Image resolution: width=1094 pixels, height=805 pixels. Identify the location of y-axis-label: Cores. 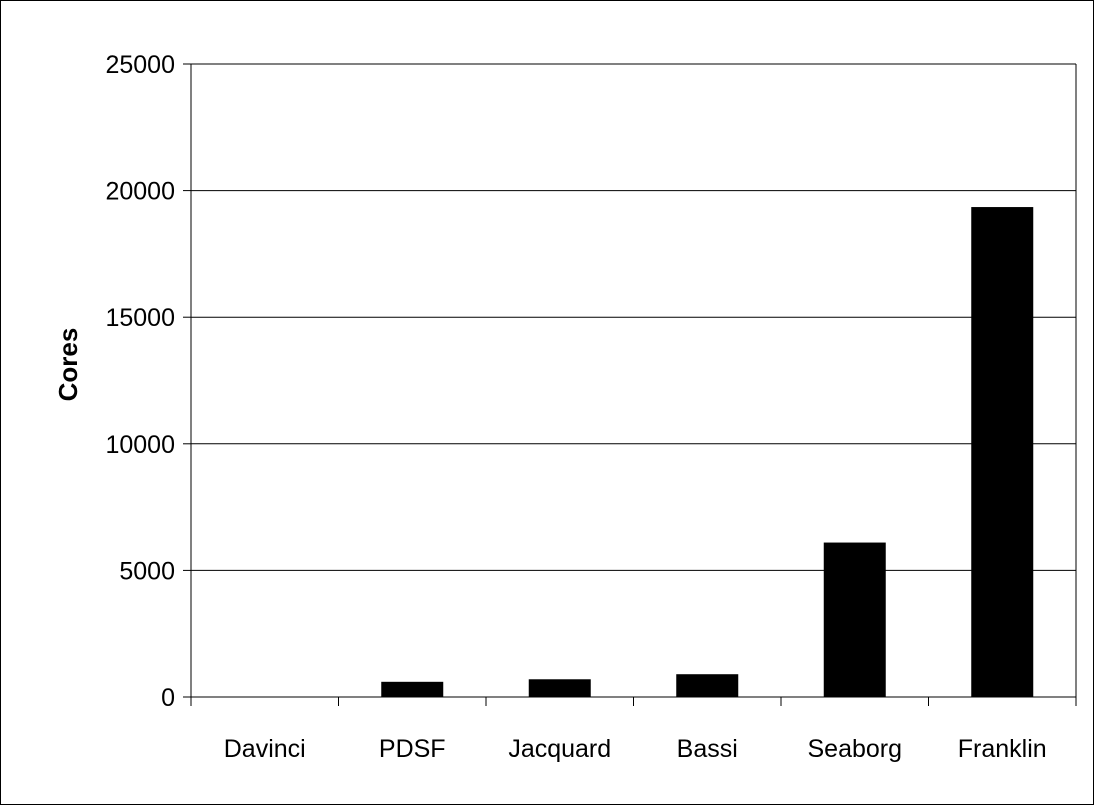
(68, 365).